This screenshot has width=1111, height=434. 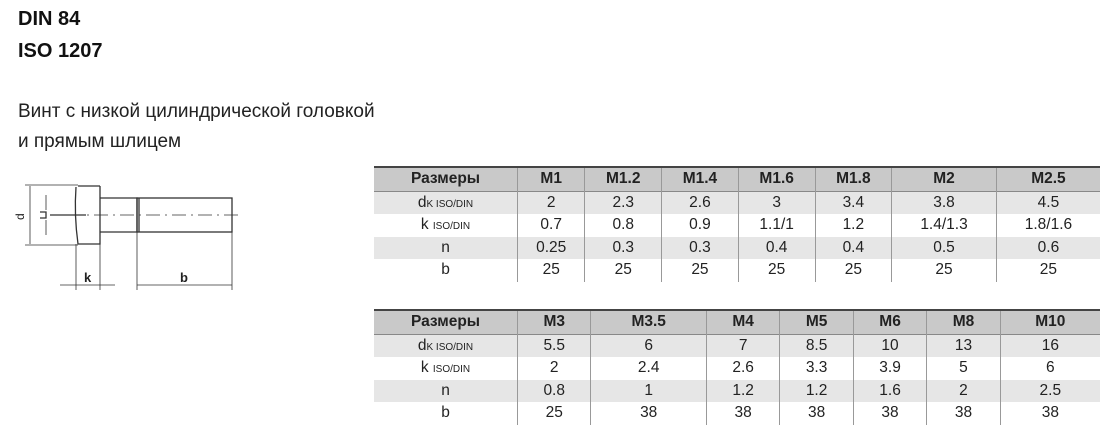 I want to click on value-cell: 4.5, so click(x=1047, y=202).